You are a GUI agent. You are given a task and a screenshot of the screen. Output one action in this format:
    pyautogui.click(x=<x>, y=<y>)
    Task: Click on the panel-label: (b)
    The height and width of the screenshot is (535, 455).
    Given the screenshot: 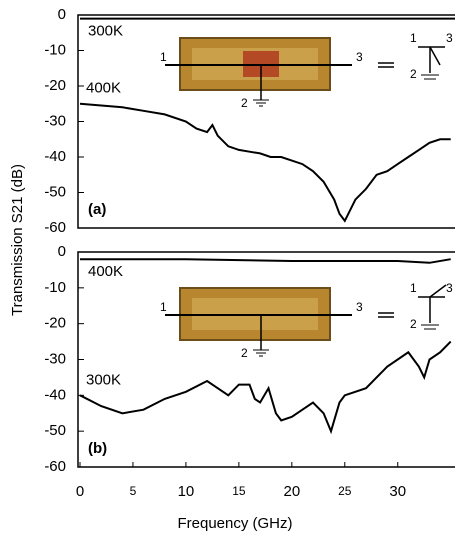 What is the action you would take?
    pyautogui.click(x=97, y=448)
    